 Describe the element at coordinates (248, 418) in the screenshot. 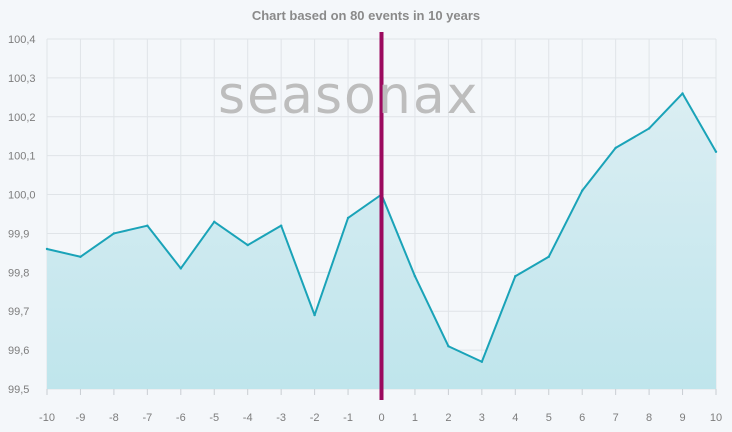

I see `x-tick-label: -4` at that location.